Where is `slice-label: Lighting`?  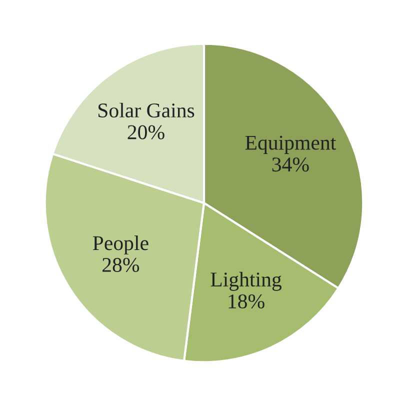 slice-label: Lighting is located at coordinates (246, 281).